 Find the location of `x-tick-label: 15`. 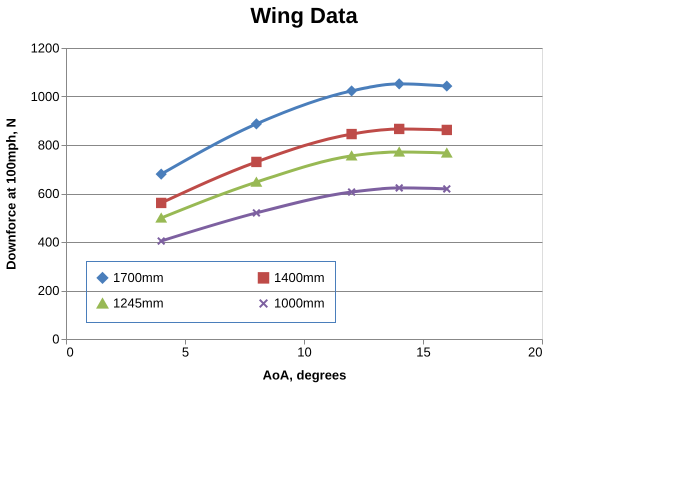

x-tick-label: 15 is located at coordinates (423, 352).